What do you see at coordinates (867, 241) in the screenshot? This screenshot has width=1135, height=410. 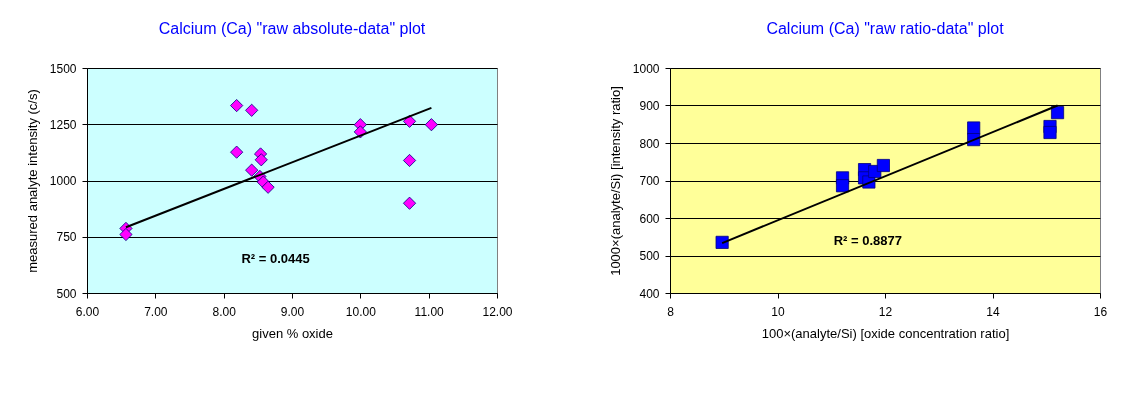 I see `annotation: R² = 0.8877` at bounding box center [867, 241].